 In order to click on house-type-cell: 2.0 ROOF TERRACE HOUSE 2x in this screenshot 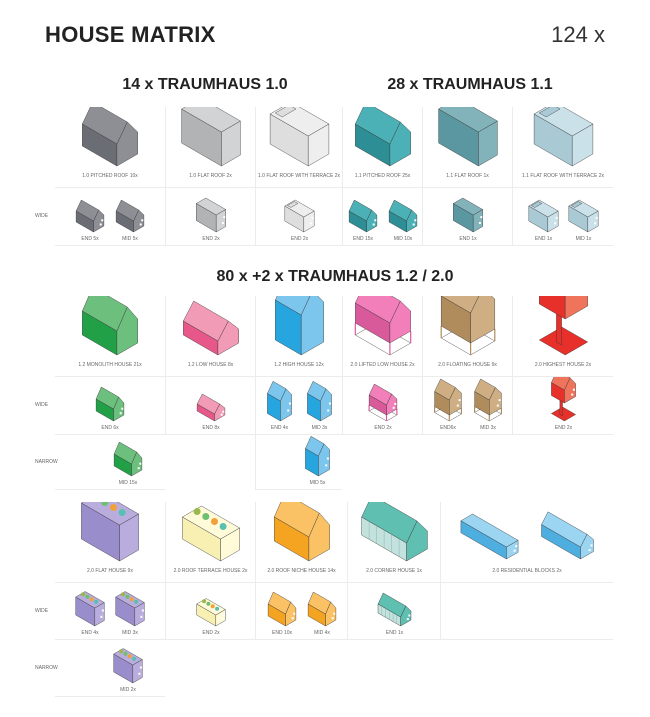, I will do `click(210, 542)`.